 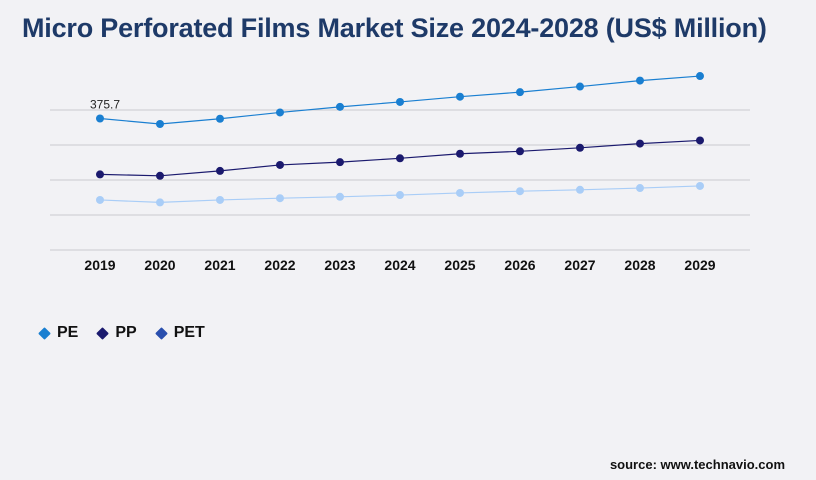 I want to click on legend-item-pp: PP, so click(x=116, y=333).